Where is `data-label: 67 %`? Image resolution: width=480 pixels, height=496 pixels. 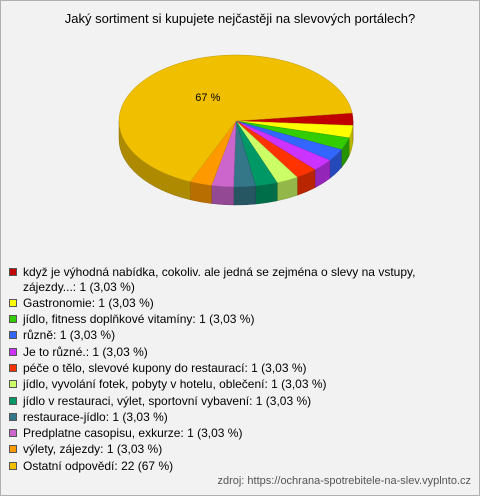
data-label: 67 % is located at coordinates (207, 98).